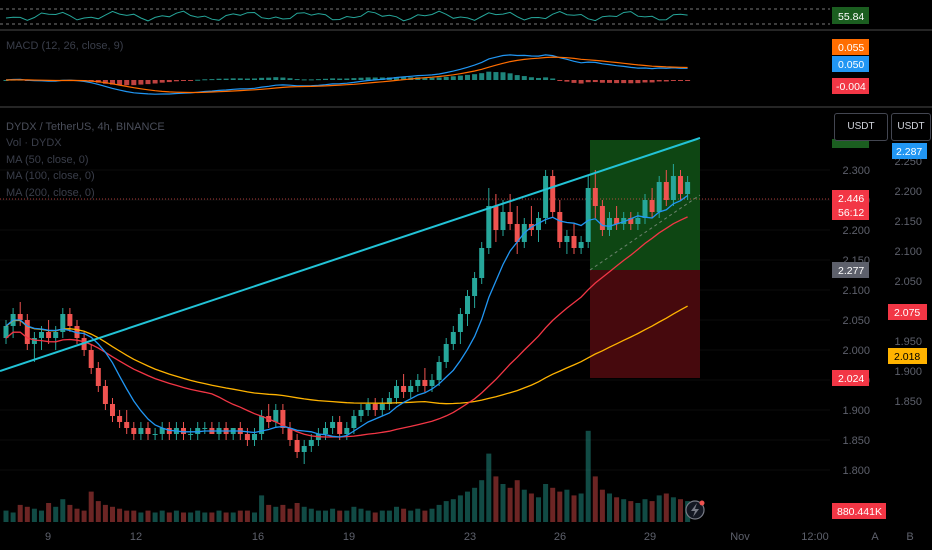 This screenshot has width=932, height=550. I want to click on ma100-legend: MA (100, close, 0), so click(50, 176).